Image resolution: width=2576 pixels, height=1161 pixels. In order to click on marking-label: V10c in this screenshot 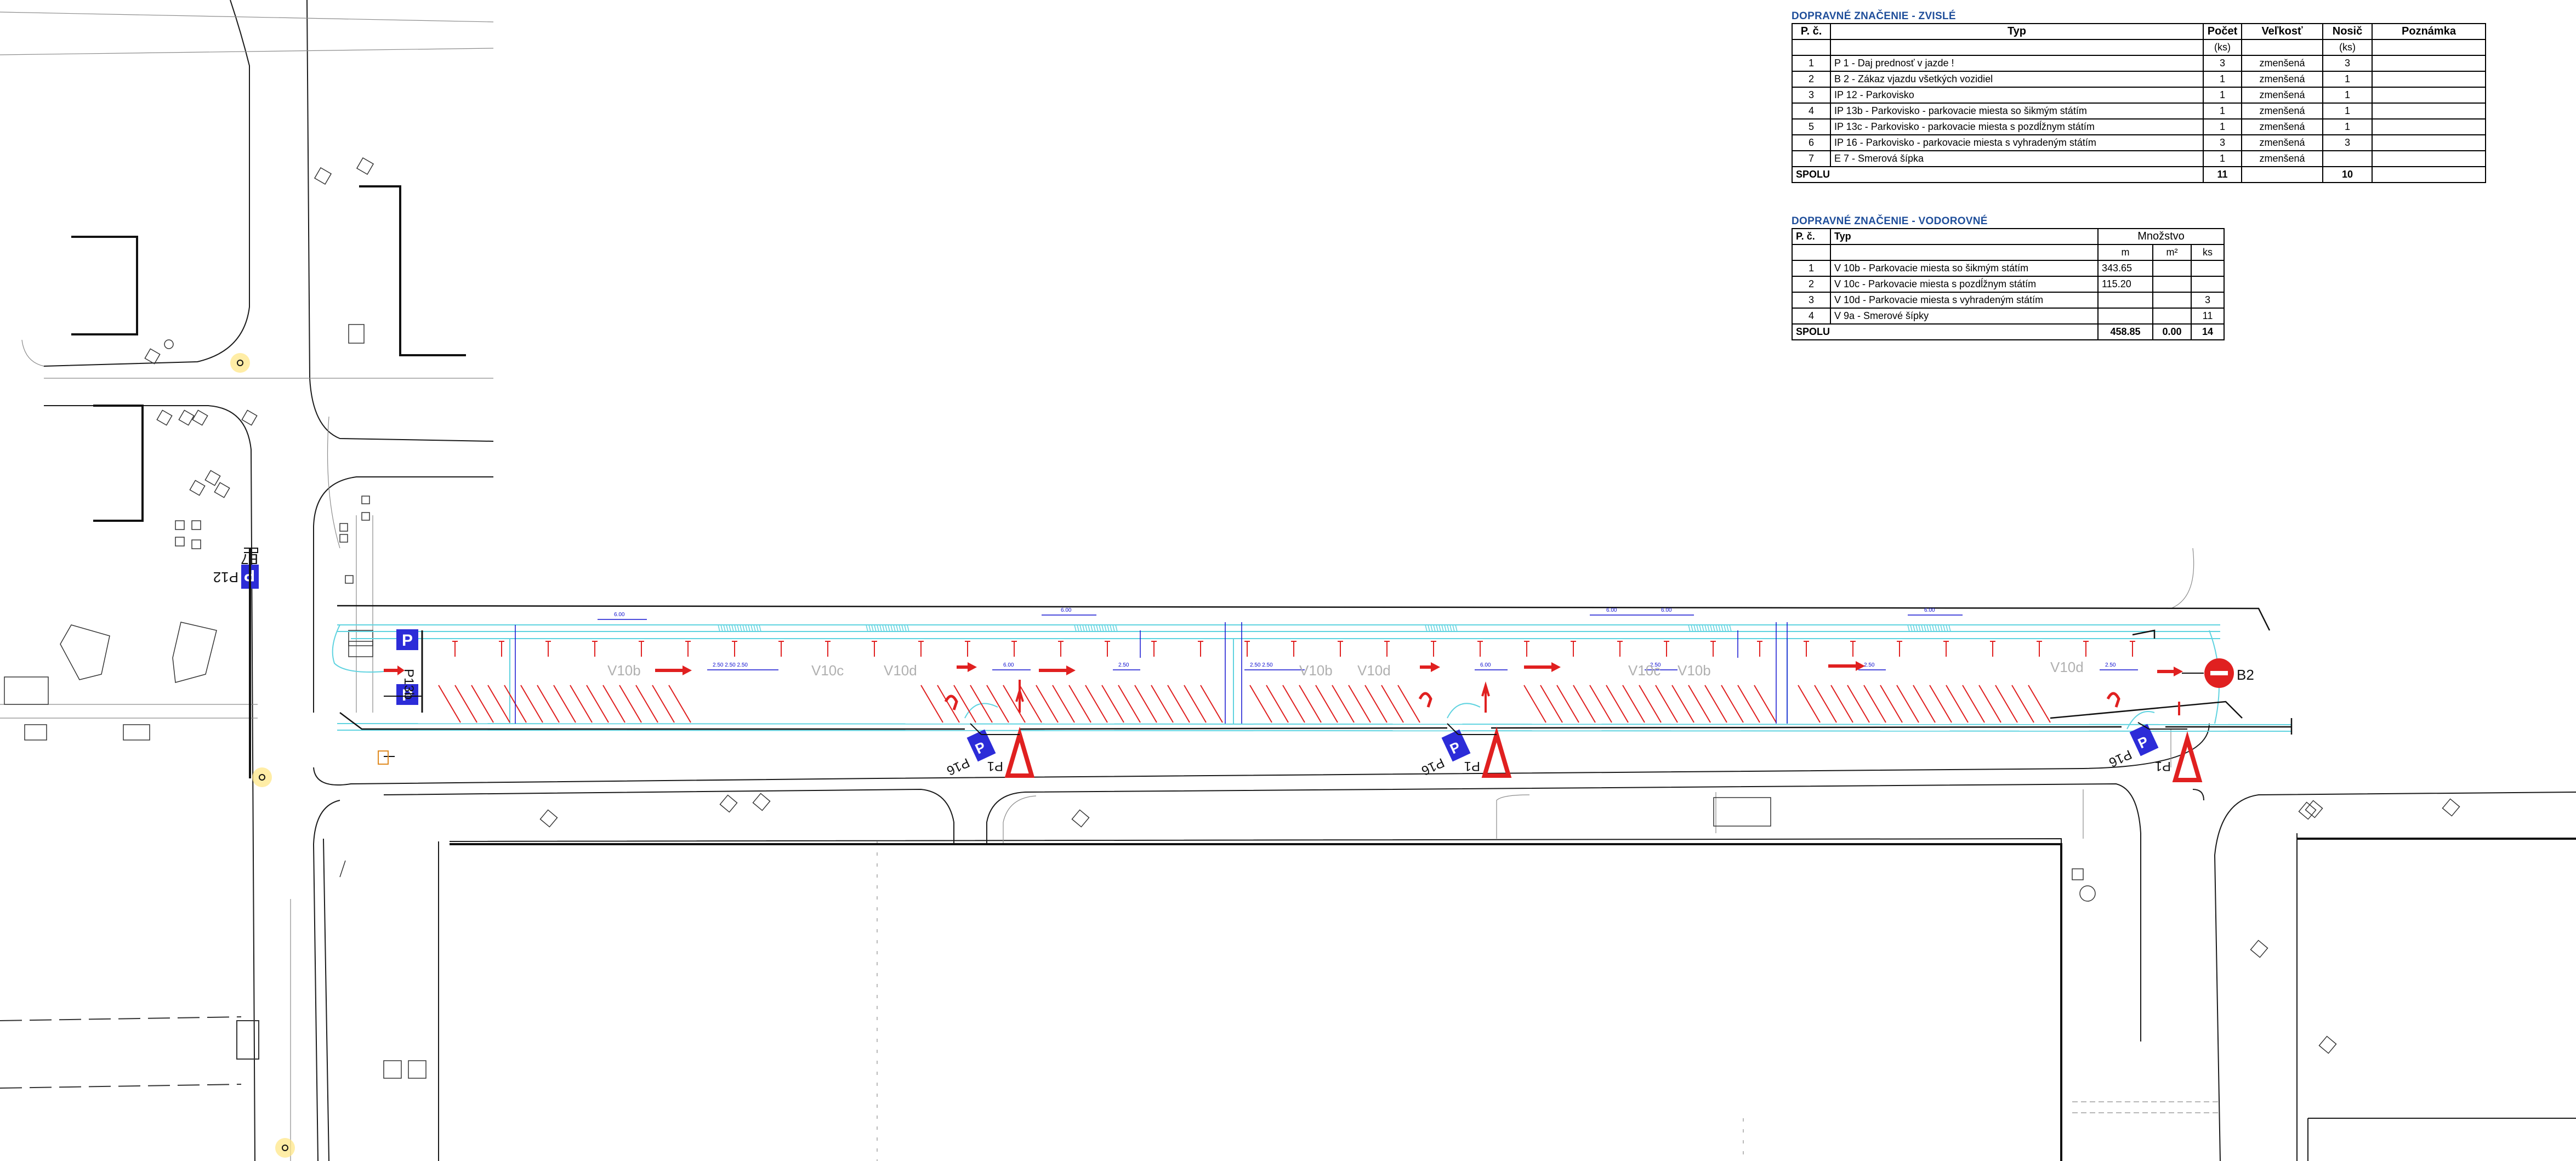, I will do `click(1644, 670)`.